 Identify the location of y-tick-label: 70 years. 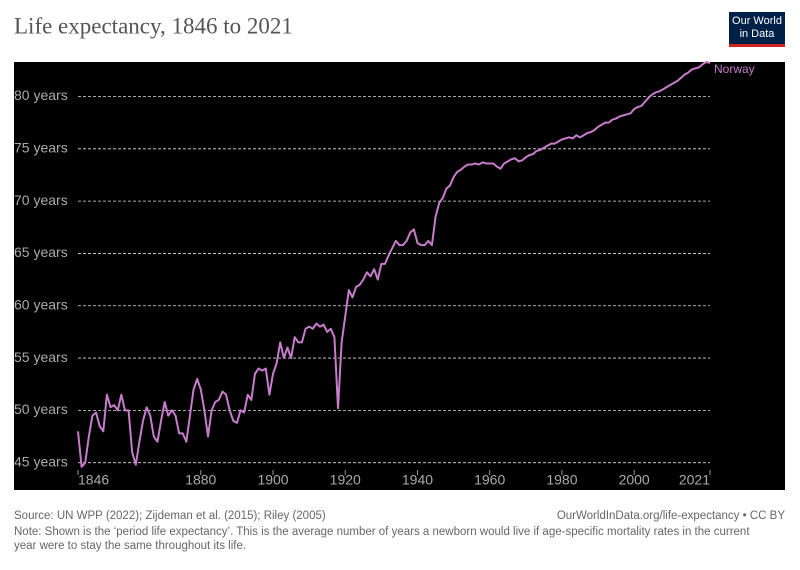
(41, 200).